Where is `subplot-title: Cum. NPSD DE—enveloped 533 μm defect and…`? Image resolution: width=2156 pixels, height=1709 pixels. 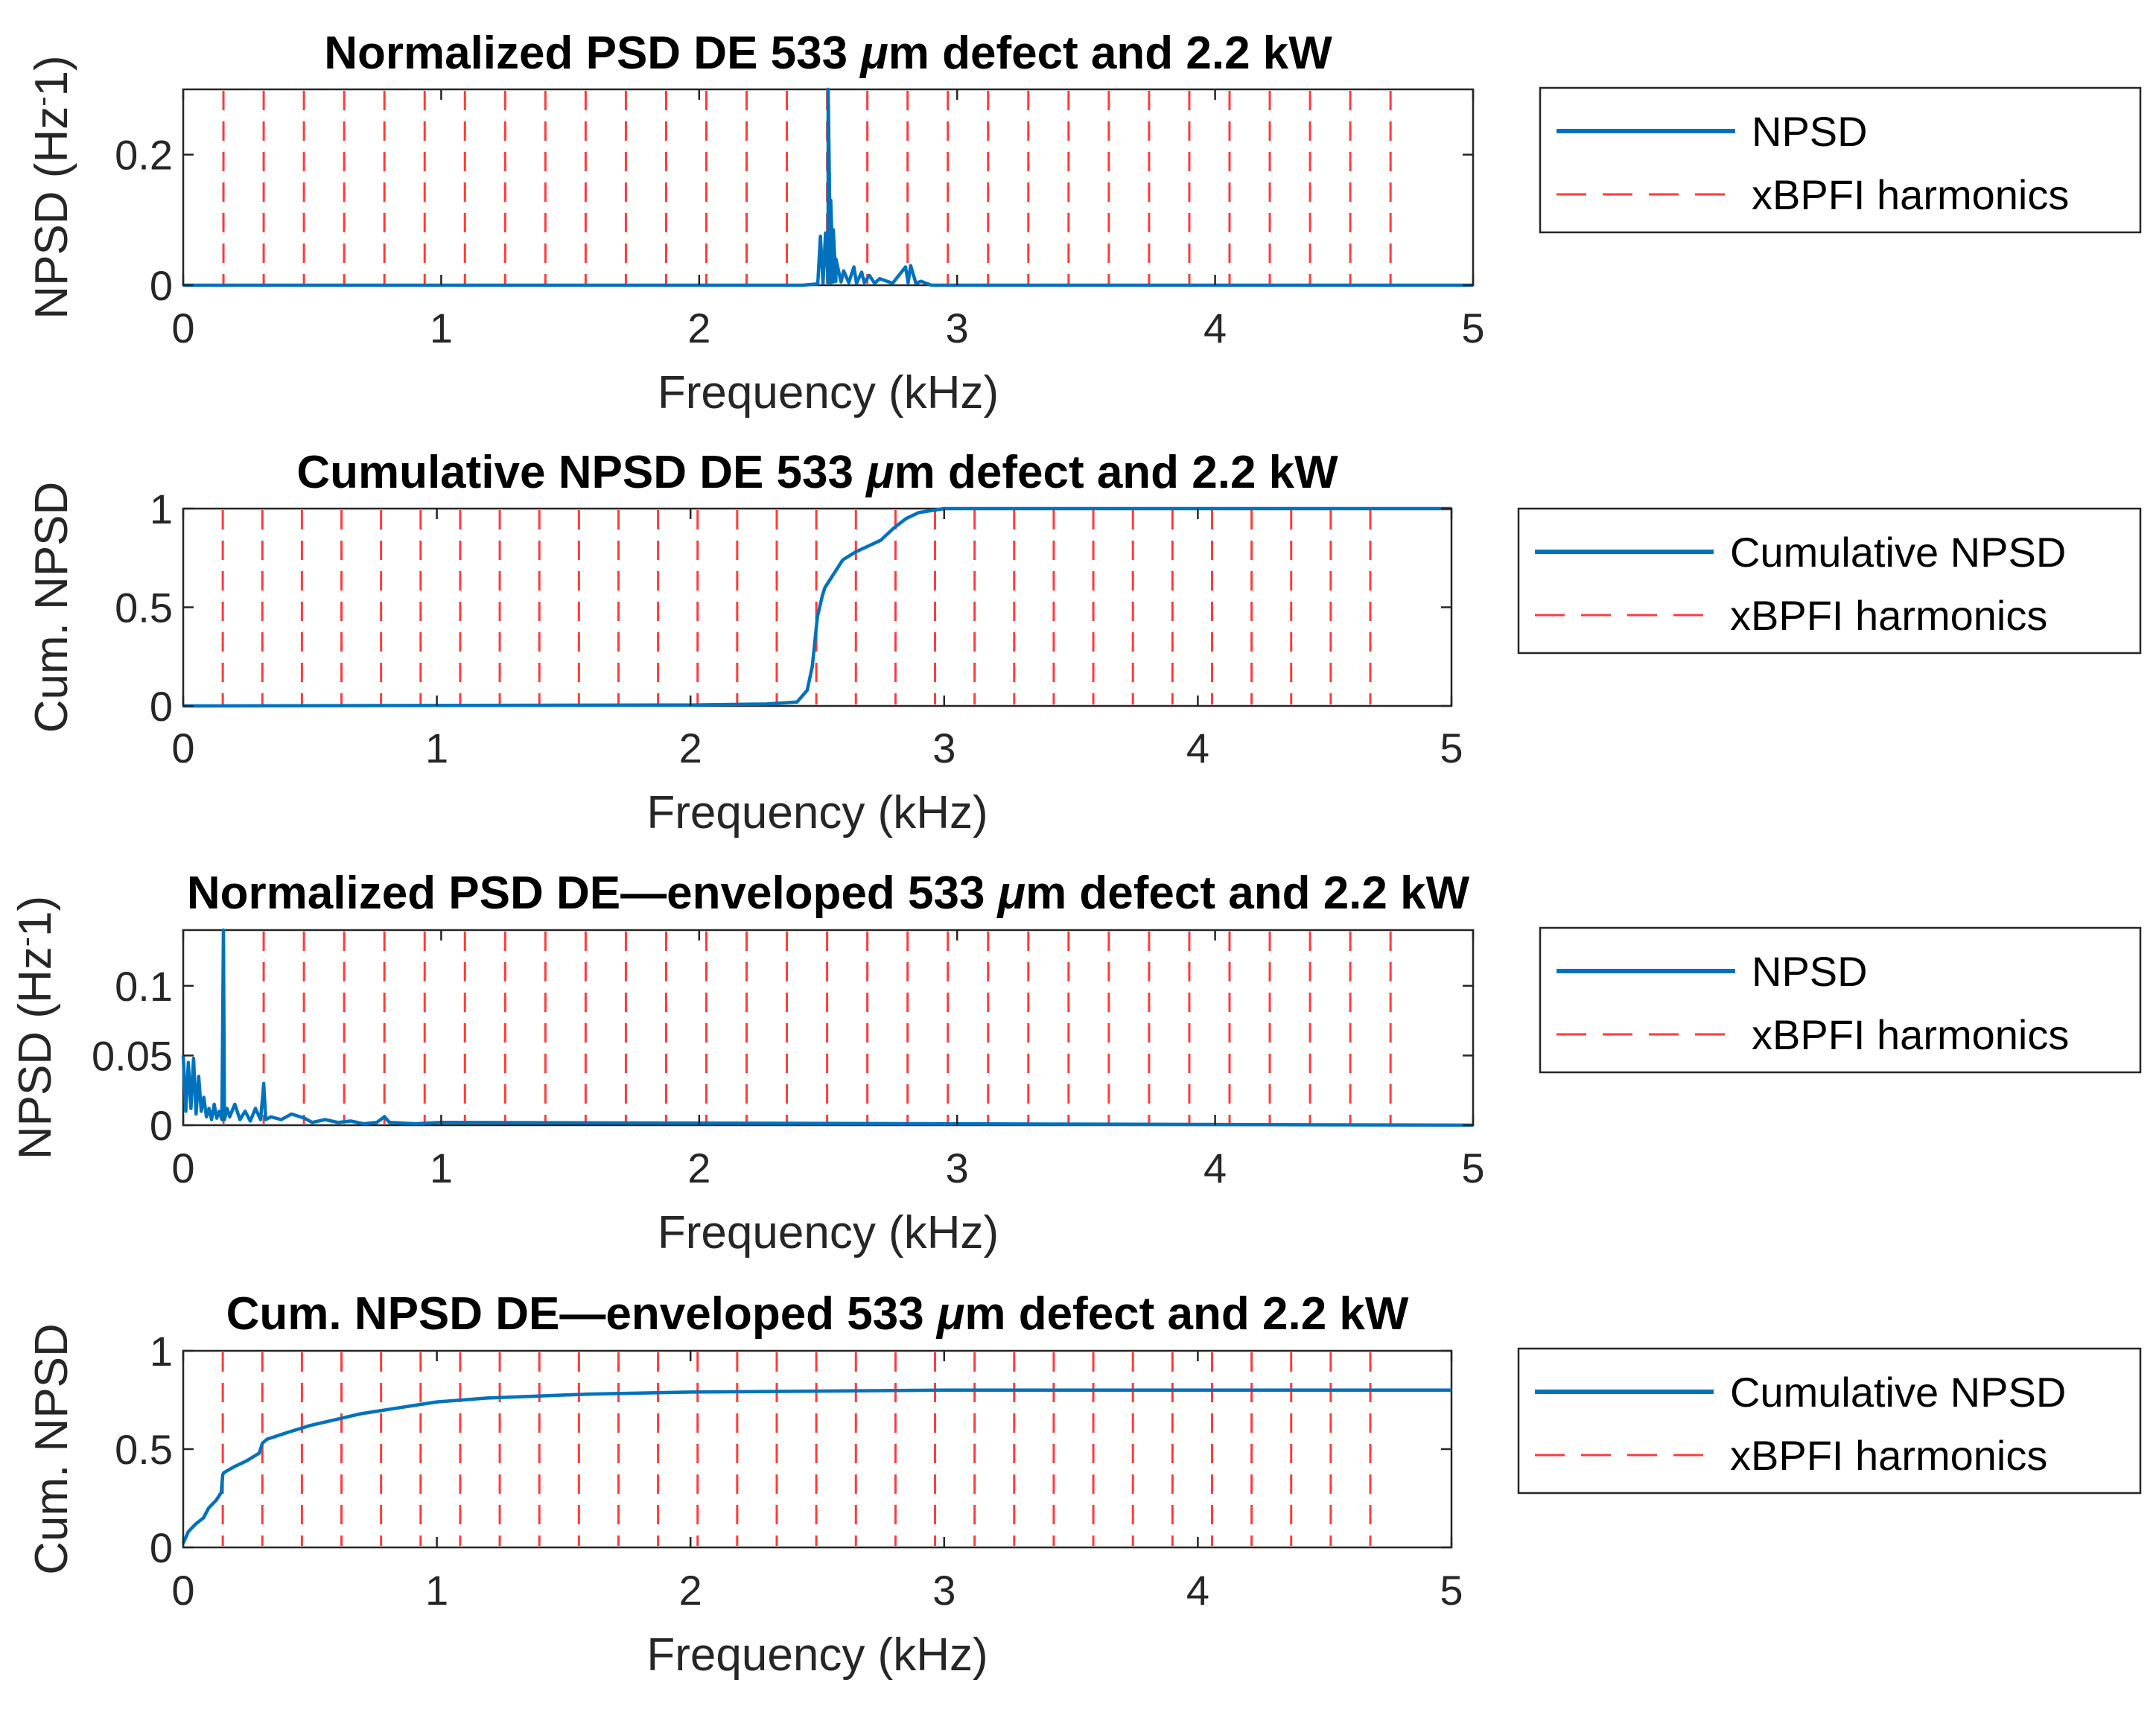 subplot-title: Cum. NPSD DE—enveloped 533 μm defect and… is located at coordinates (818, 1314).